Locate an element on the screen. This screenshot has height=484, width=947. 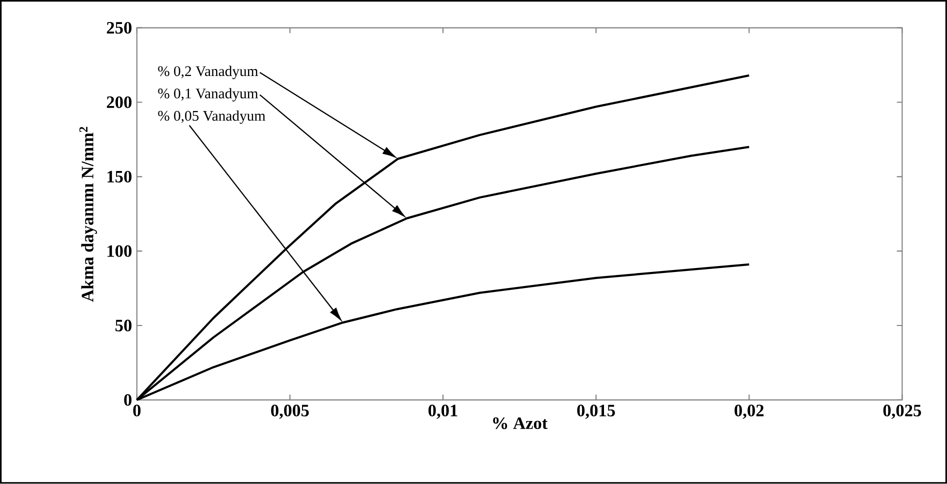
y-tick-label: 50 is located at coordinates (124, 326).